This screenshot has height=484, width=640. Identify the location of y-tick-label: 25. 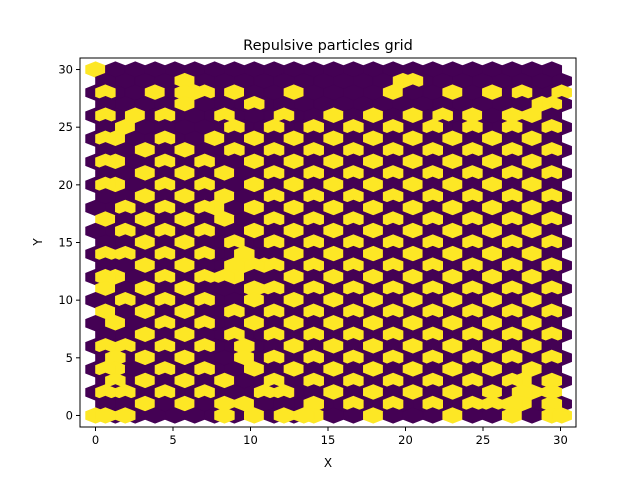
(65, 127).